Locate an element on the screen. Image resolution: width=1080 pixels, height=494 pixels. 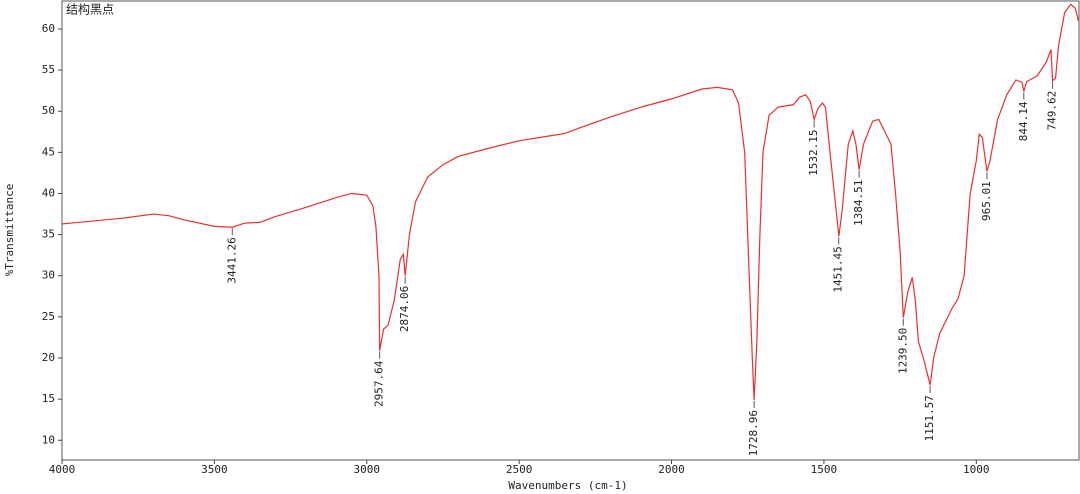
peak-label: 2874.06 is located at coordinates (404, 309).